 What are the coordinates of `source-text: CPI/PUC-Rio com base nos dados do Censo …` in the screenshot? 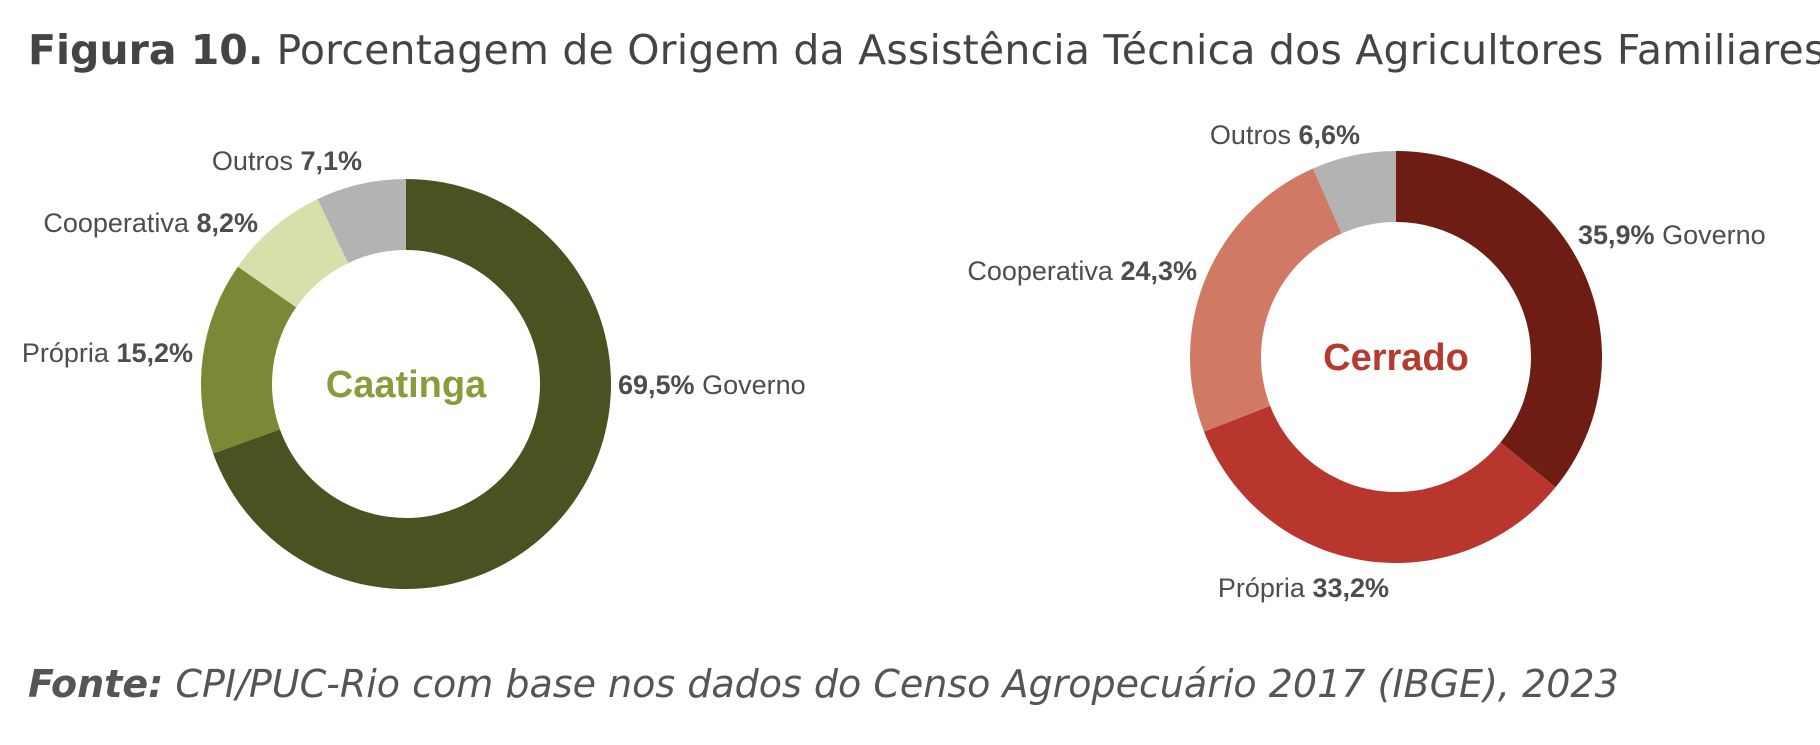 It's located at (897, 684).